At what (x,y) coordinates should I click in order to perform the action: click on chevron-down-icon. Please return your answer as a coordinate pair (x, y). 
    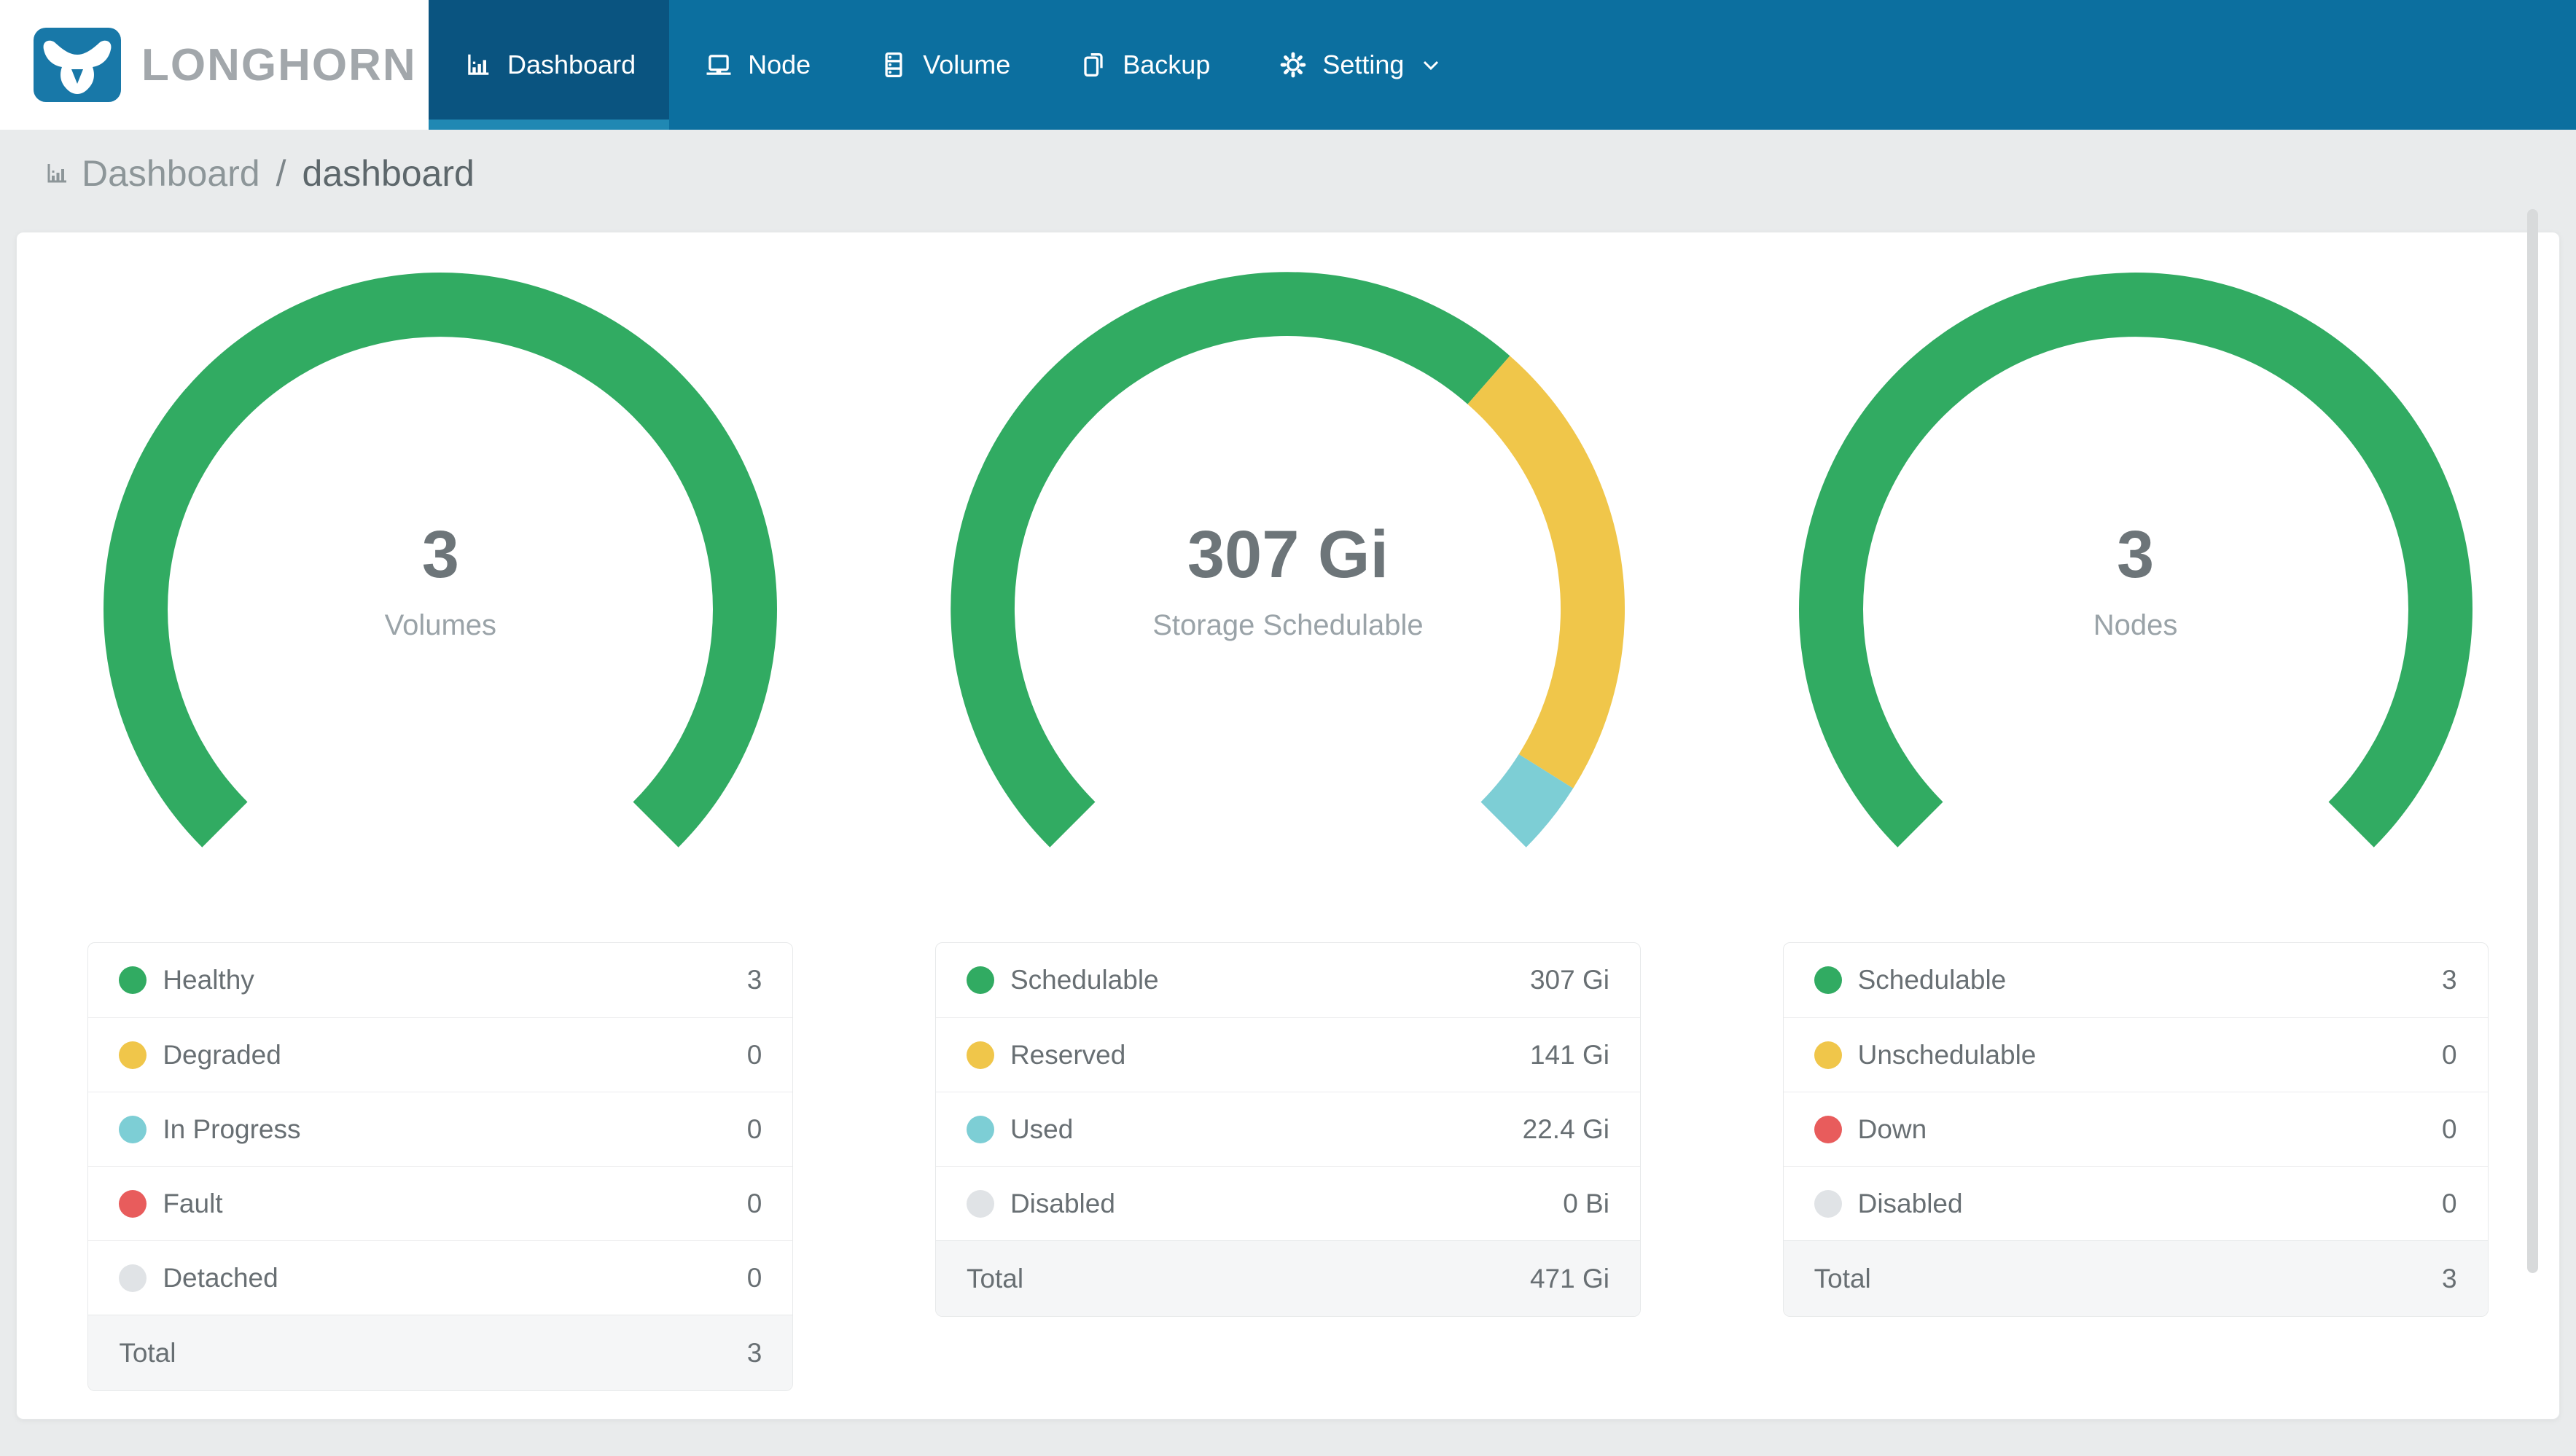
    Looking at the image, I should click on (1431, 65).